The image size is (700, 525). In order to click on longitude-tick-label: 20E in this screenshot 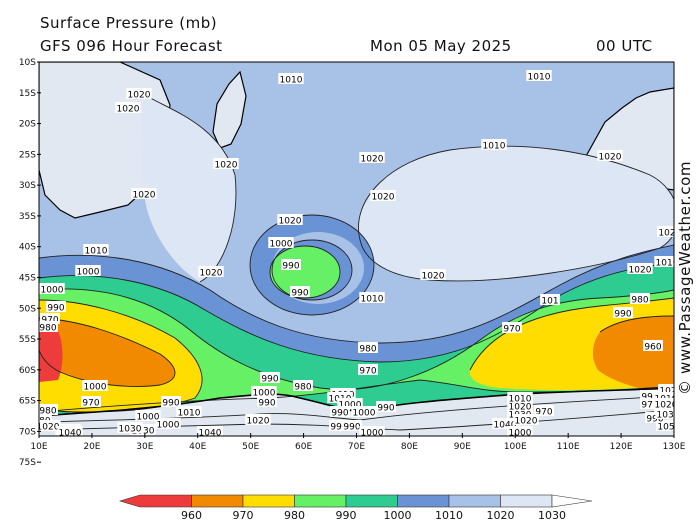, I will do `click(91, 447)`.